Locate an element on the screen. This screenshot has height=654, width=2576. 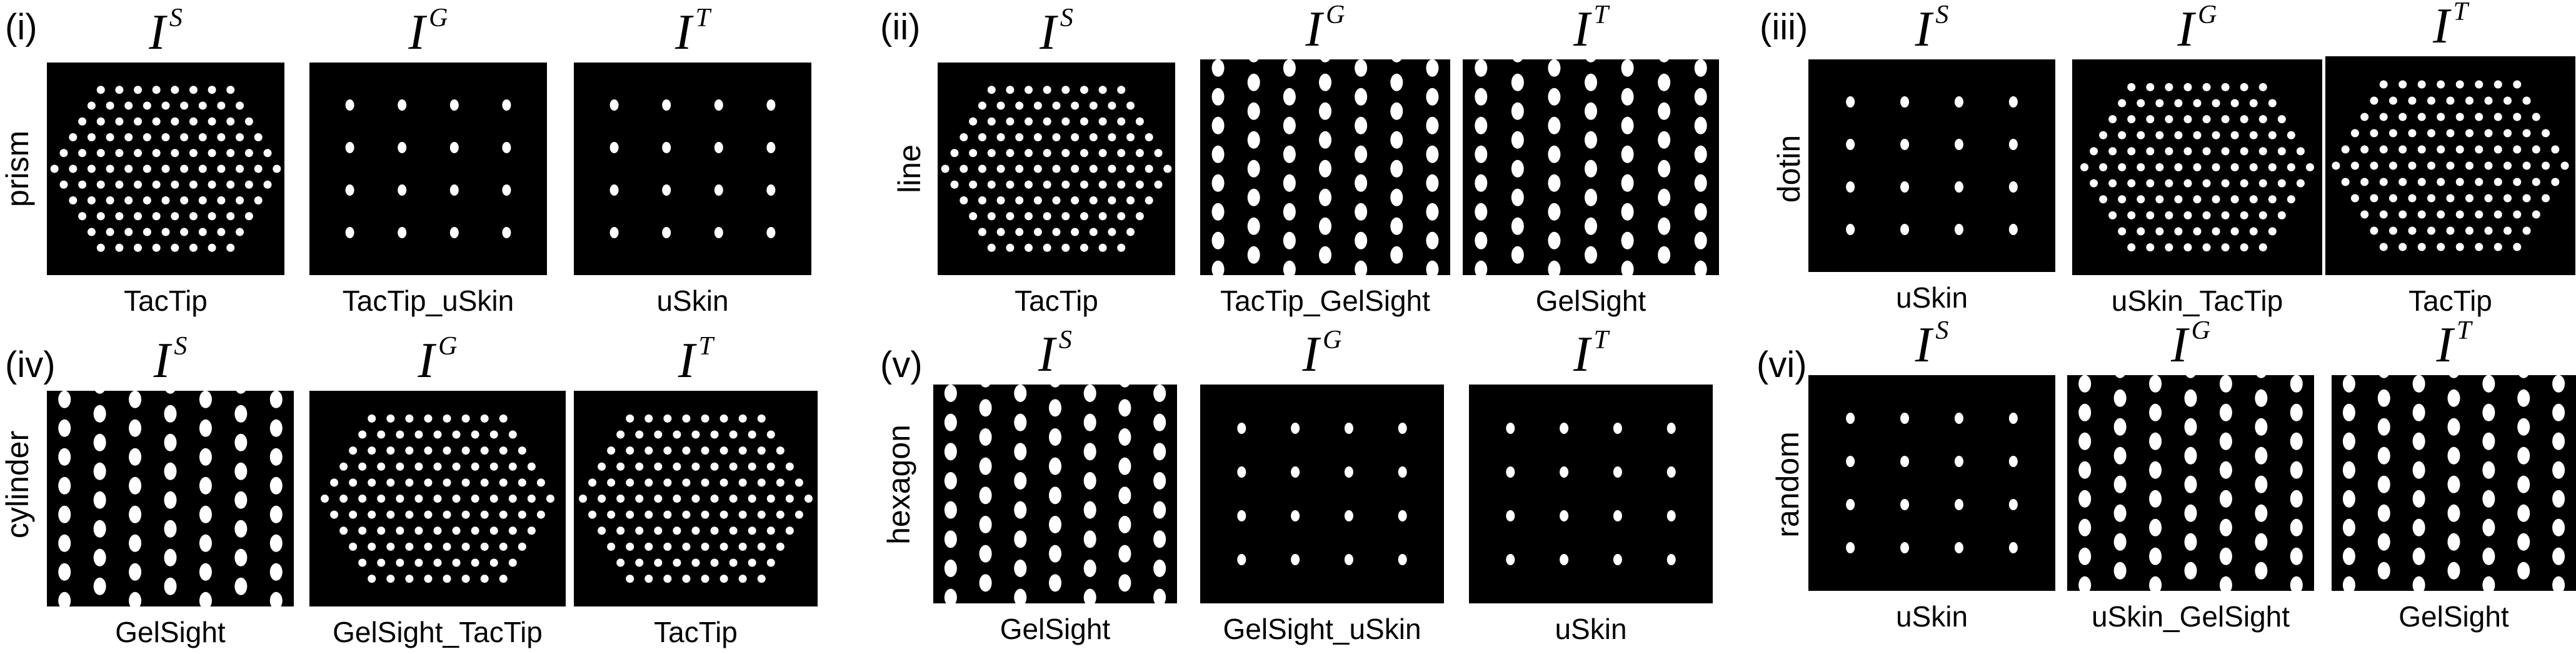
group-label: (i) is located at coordinates (21, 28).